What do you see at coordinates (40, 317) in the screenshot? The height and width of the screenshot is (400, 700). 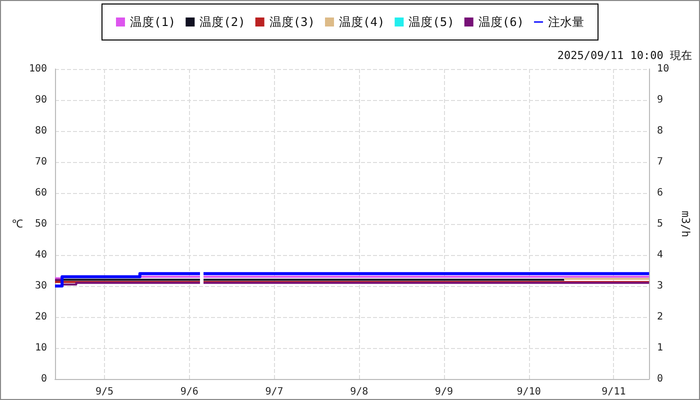 I see `y-tick-label: 20` at bounding box center [40, 317].